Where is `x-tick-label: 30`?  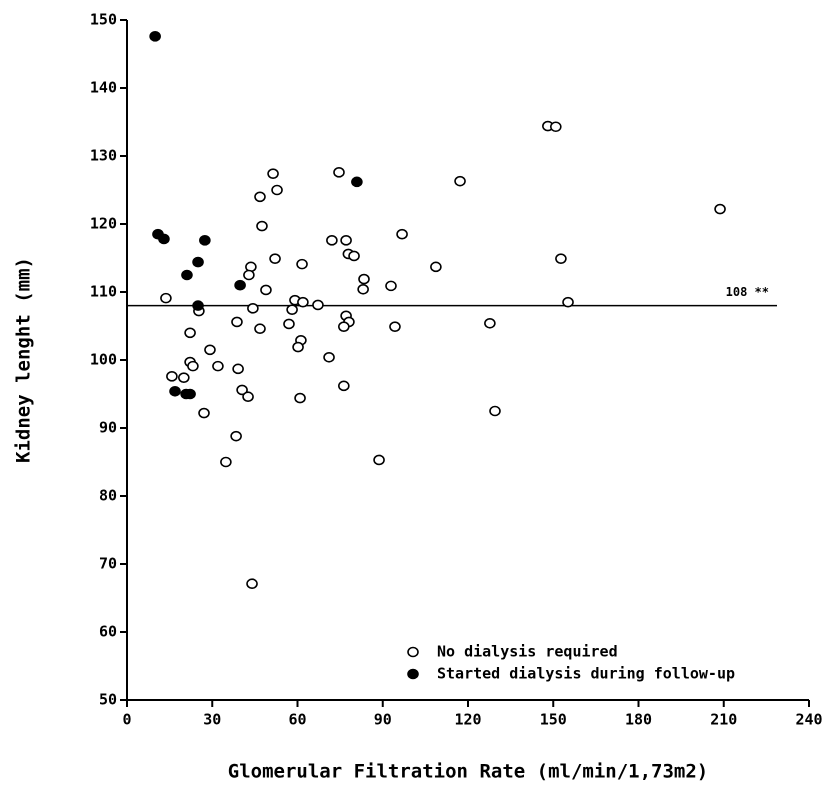 x-tick-label: 30 is located at coordinates (212, 720).